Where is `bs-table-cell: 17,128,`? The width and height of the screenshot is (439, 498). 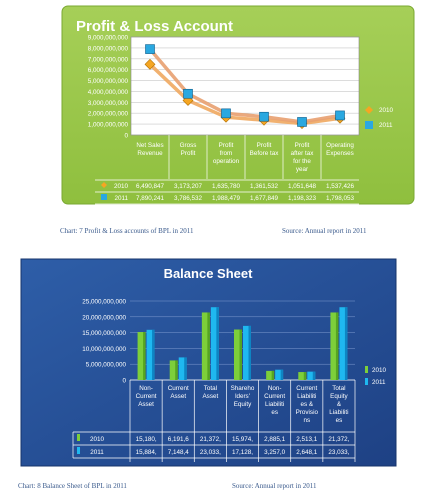
bs-table-cell: 17,128, is located at coordinates (242, 452).